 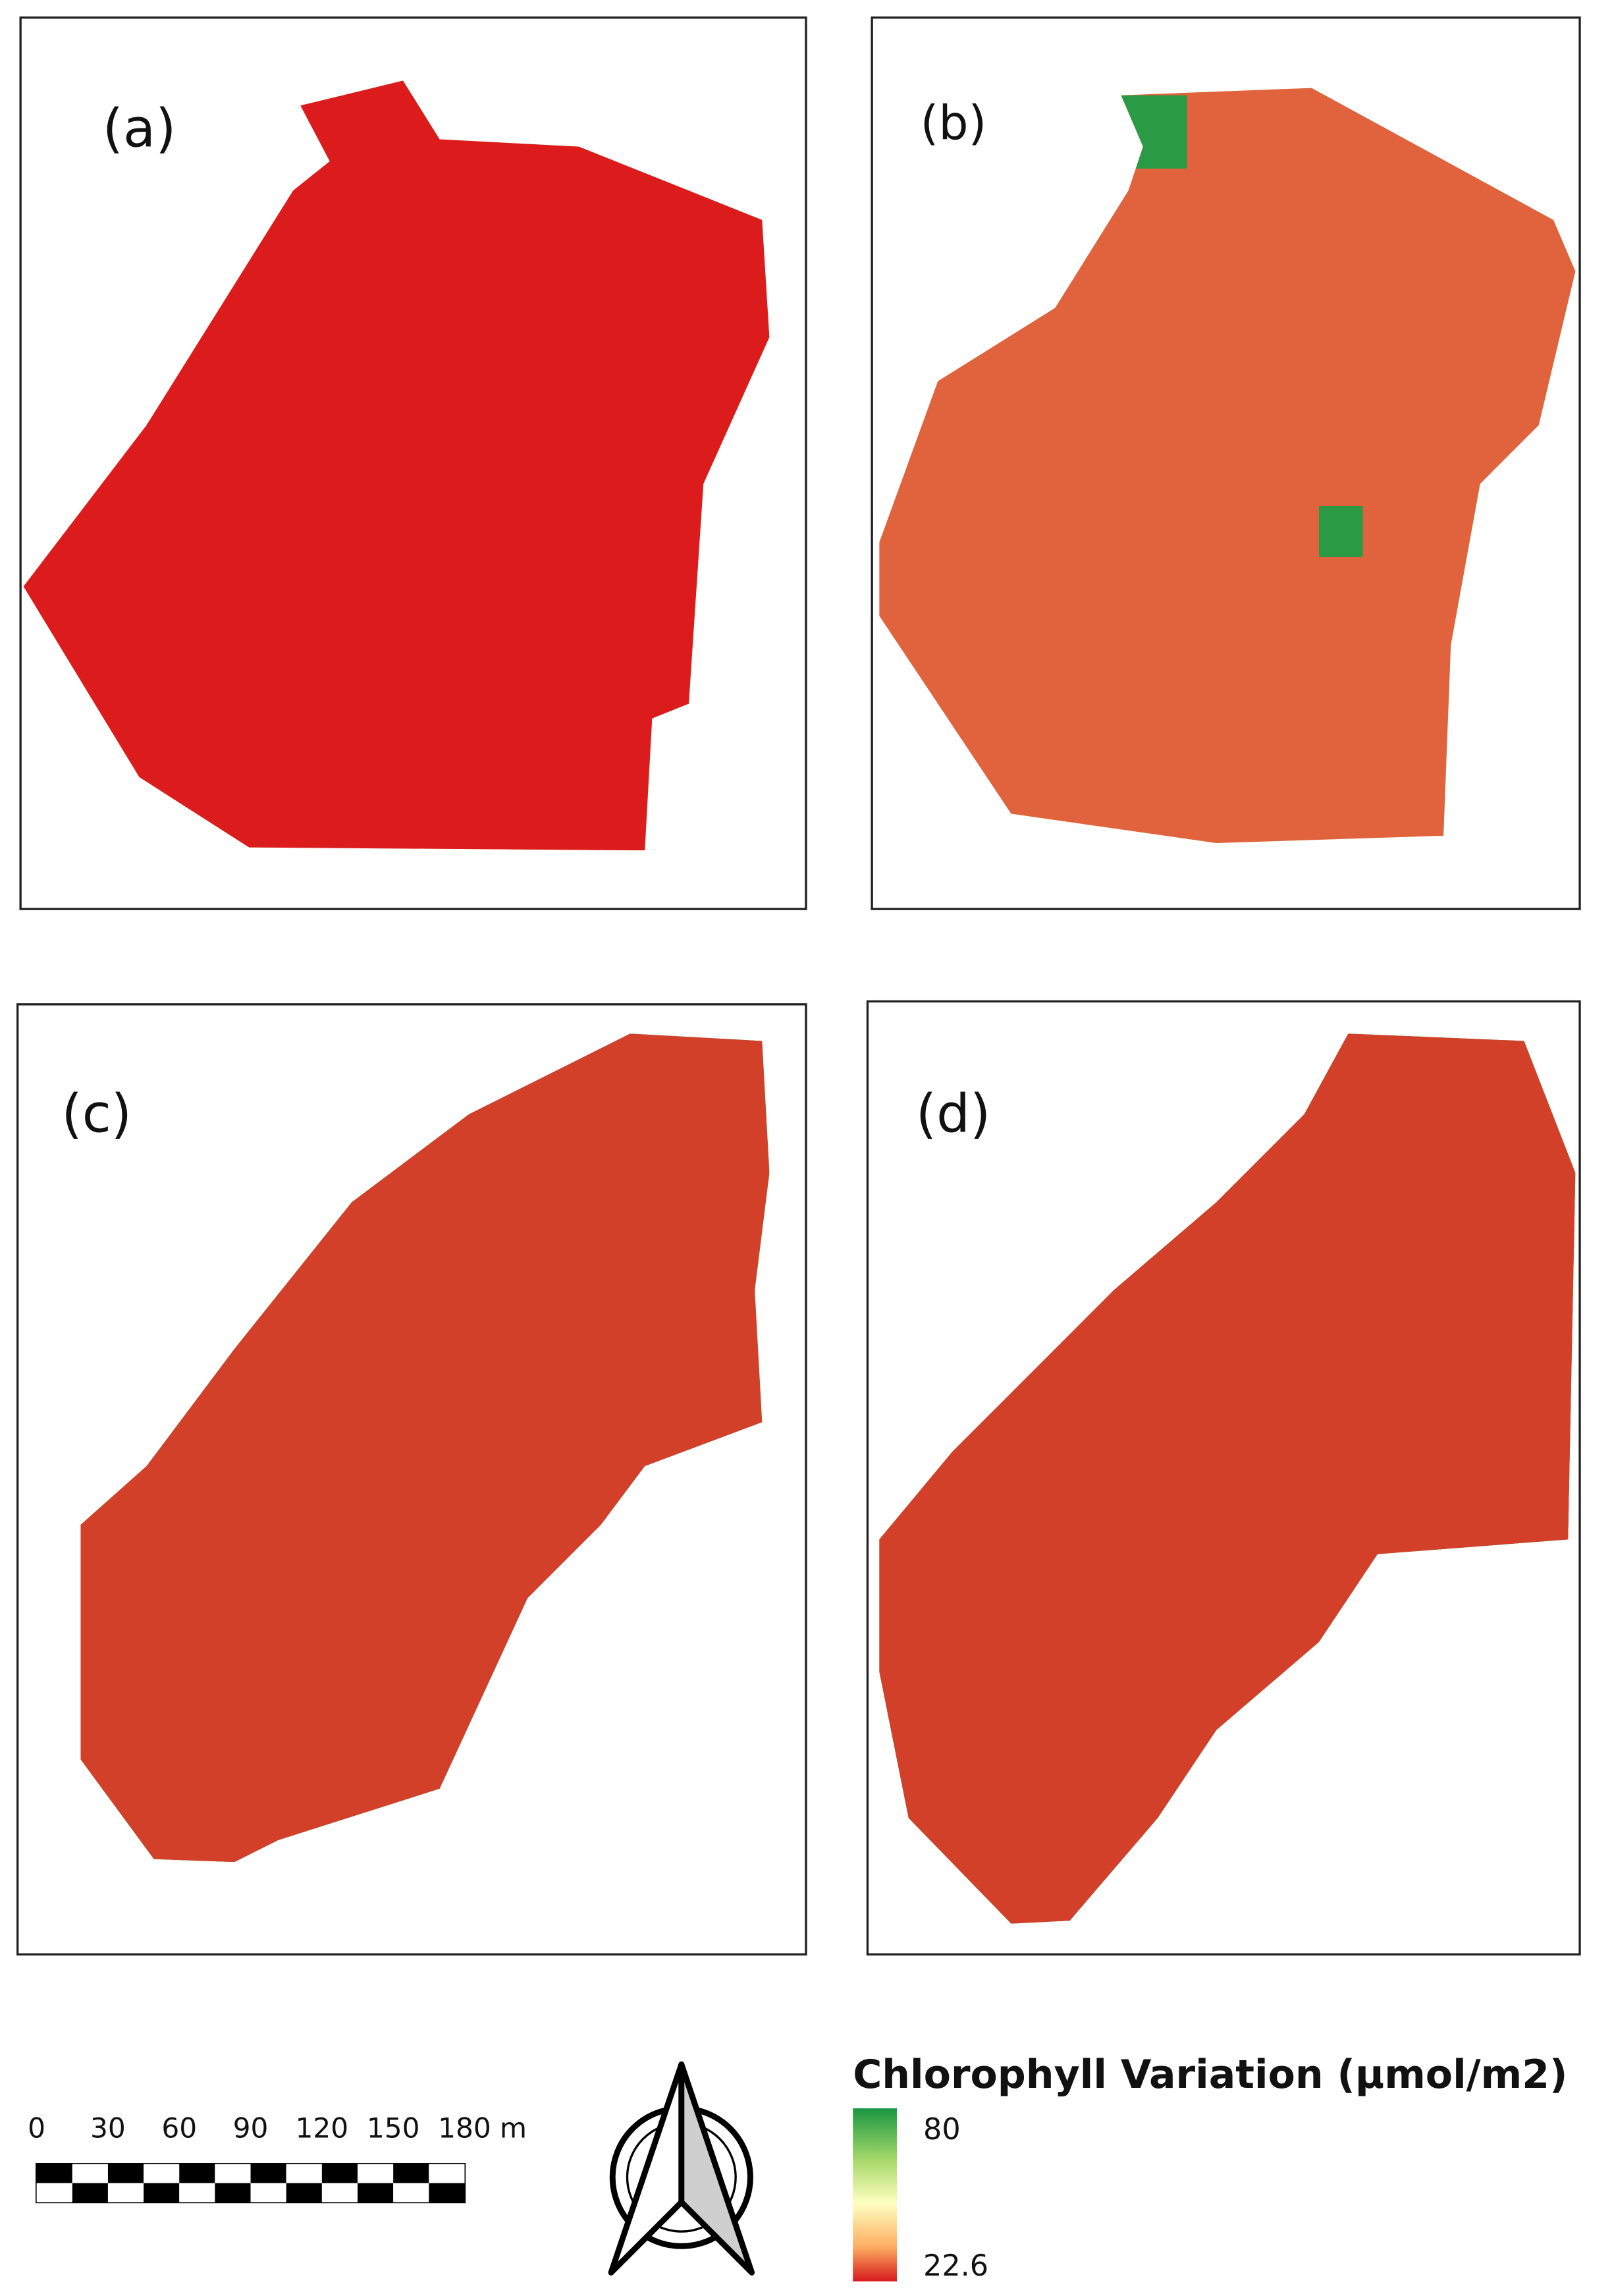 I want to click on map-raster, so click(x=1227, y=465).